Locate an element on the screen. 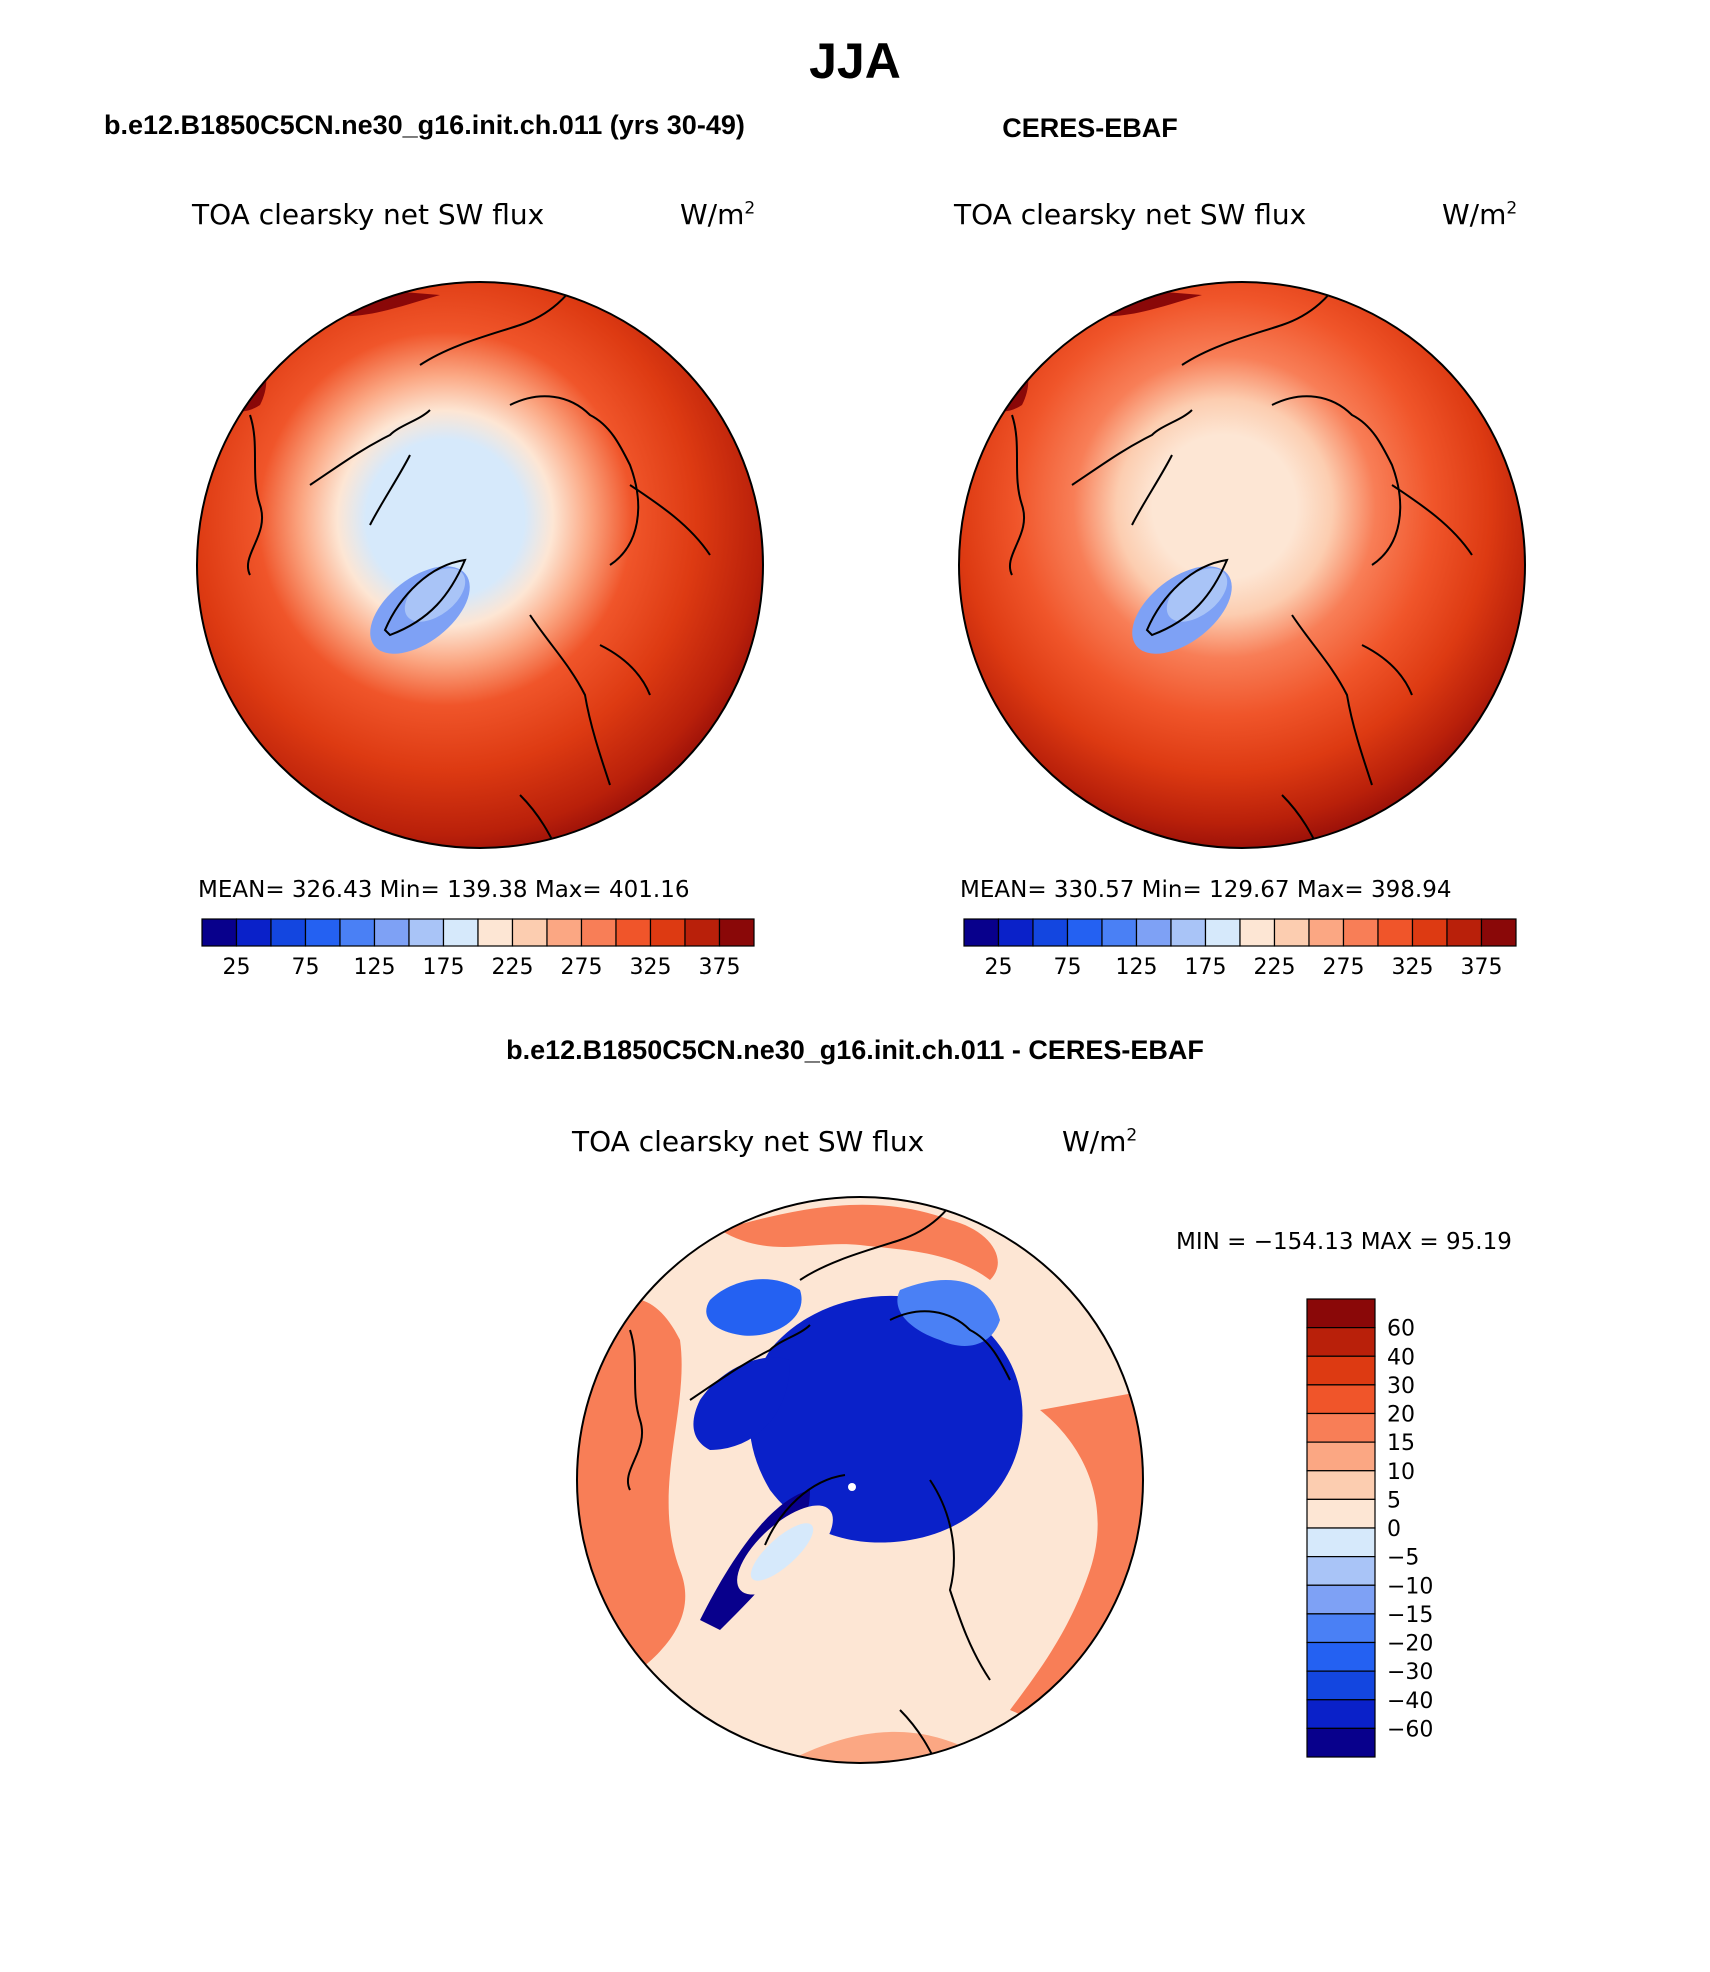  difference-colorbar-tick-label: −30 is located at coordinates (1410, 1672).